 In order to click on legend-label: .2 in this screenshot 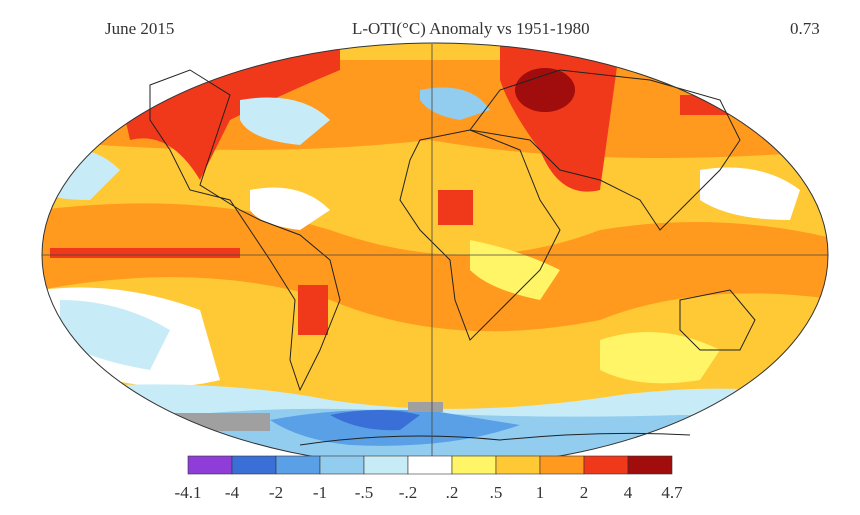, I will do `click(452, 492)`.